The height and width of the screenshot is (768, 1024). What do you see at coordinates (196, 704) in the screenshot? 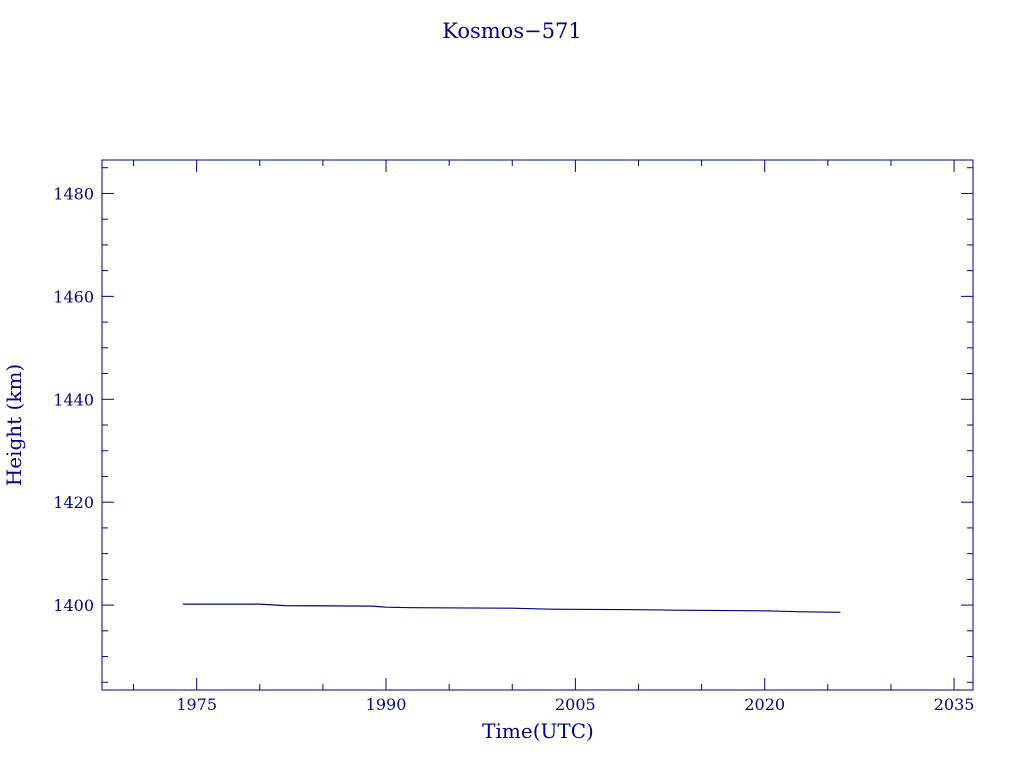
I see `x-tick-label: 1975` at bounding box center [196, 704].